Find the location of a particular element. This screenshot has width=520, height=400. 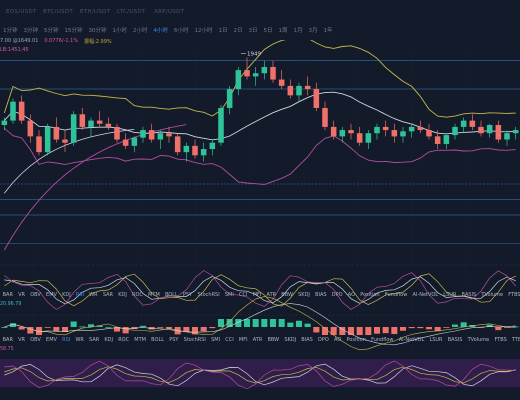

interval-option: 1小时 is located at coordinates (120, 31).